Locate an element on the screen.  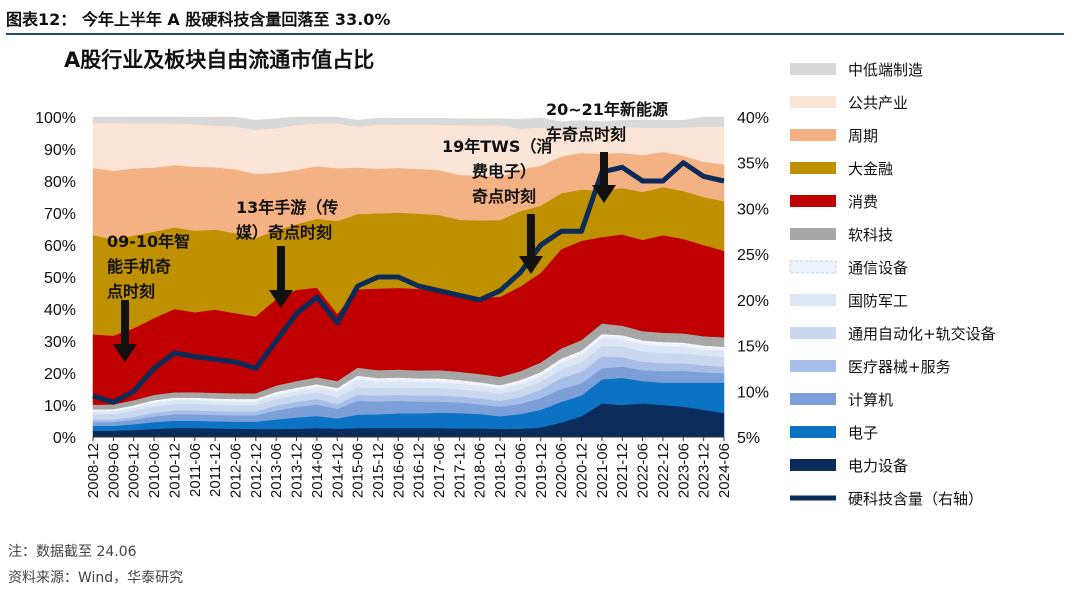
legend-label: 通用自动化+轨交设备 is located at coordinates (922, 334).